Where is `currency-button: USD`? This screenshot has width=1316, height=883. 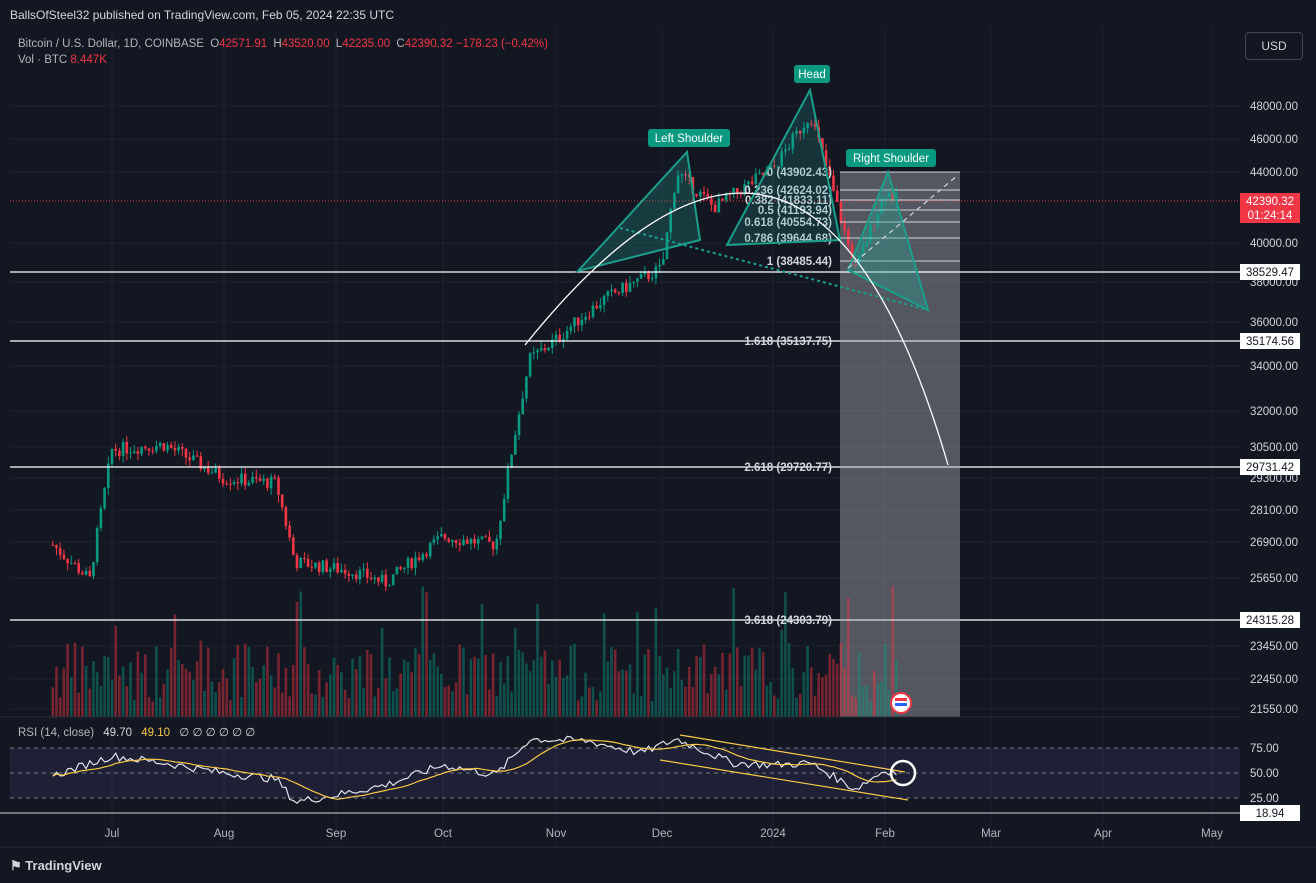 currency-button: USD is located at coordinates (1274, 46).